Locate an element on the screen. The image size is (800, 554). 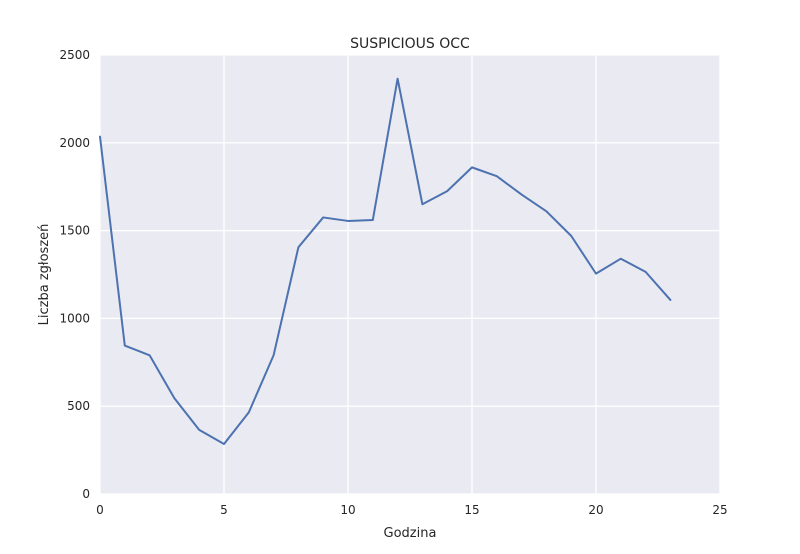
y-tick-label: 1000 is located at coordinates (74, 318).